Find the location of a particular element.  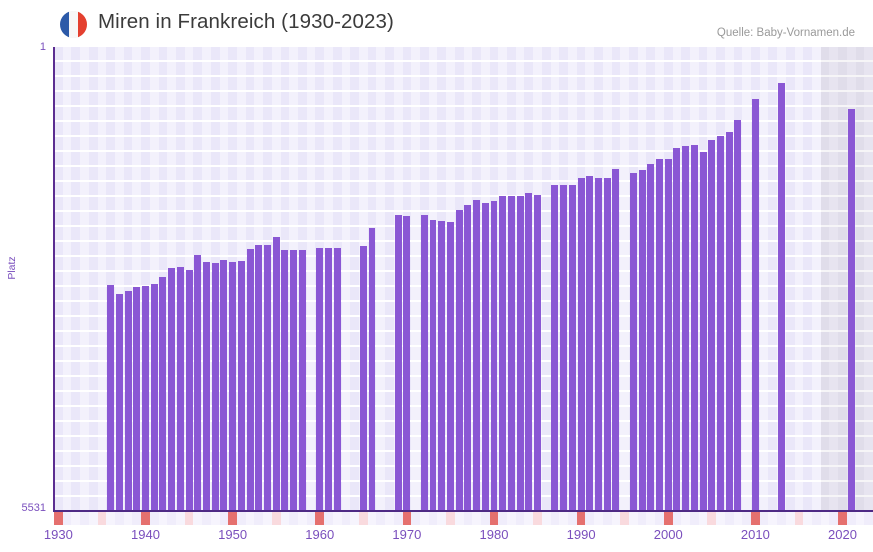

chart-title: Miren in Frankreich (1930-2023) is located at coordinates (246, 21).